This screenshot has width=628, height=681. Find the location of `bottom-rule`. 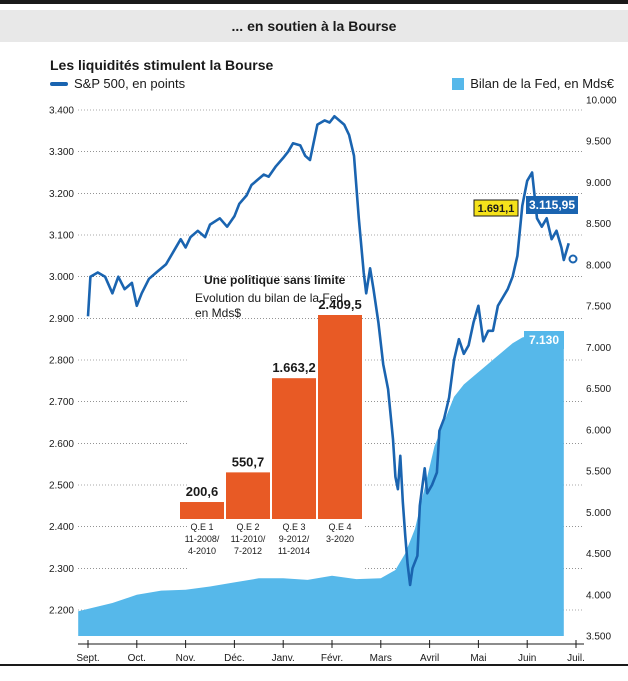

bottom-rule is located at coordinates (314, 665).